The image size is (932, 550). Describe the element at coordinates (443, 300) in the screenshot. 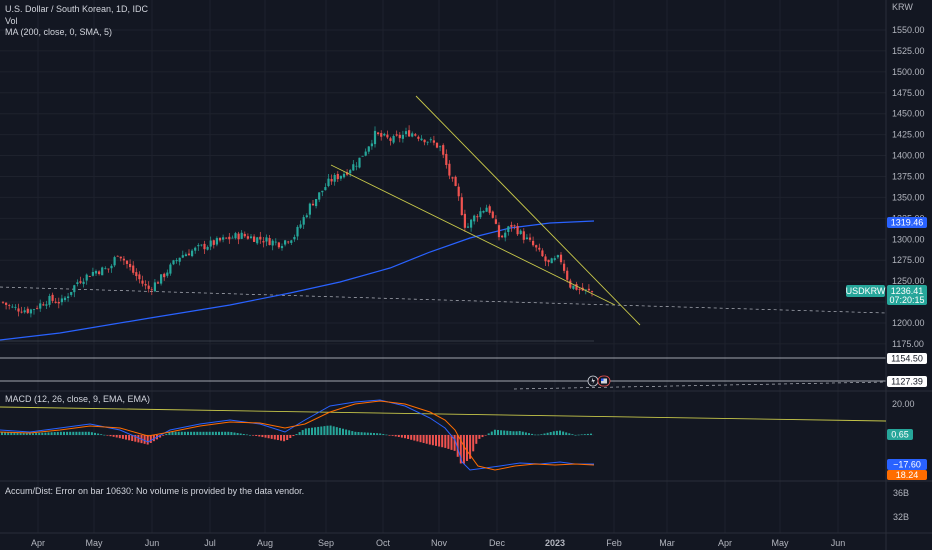

I see `dashed-support-line` at that location.